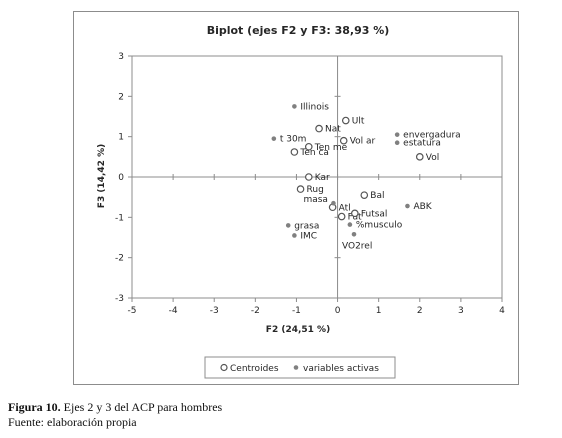 This screenshot has height=438, width=562. What do you see at coordinates (379, 311) in the screenshot?
I see `x-tick-label: 1` at bounding box center [379, 311].